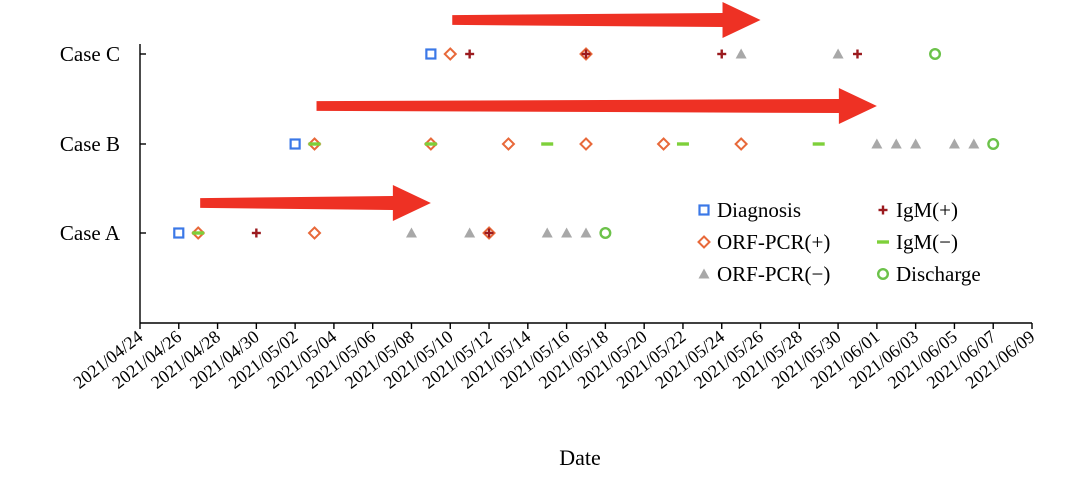 Image resolution: width=1080 pixels, height=497 pixels. What do you see at coordinates (580, 457) in the screenshot?
I see `x-axis-title: Date` at bounding box center [580, 457].